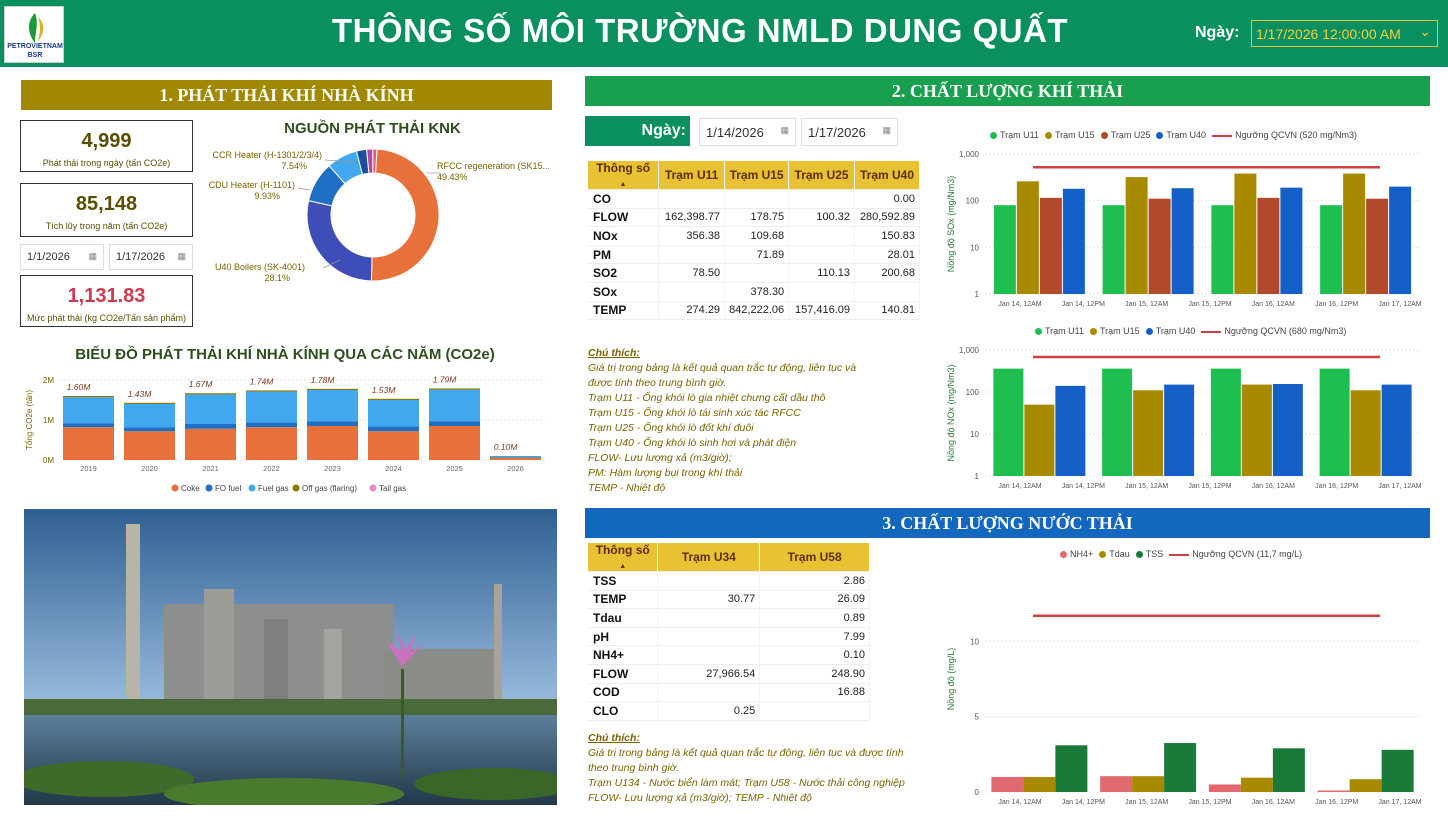 Image resolution: width=1448 pixels, height=820 pixels. Describe the element at coordinates (260, 267) in the screenshot. I see `donut-label: U40 Boilers (SK-4001)` at that location.